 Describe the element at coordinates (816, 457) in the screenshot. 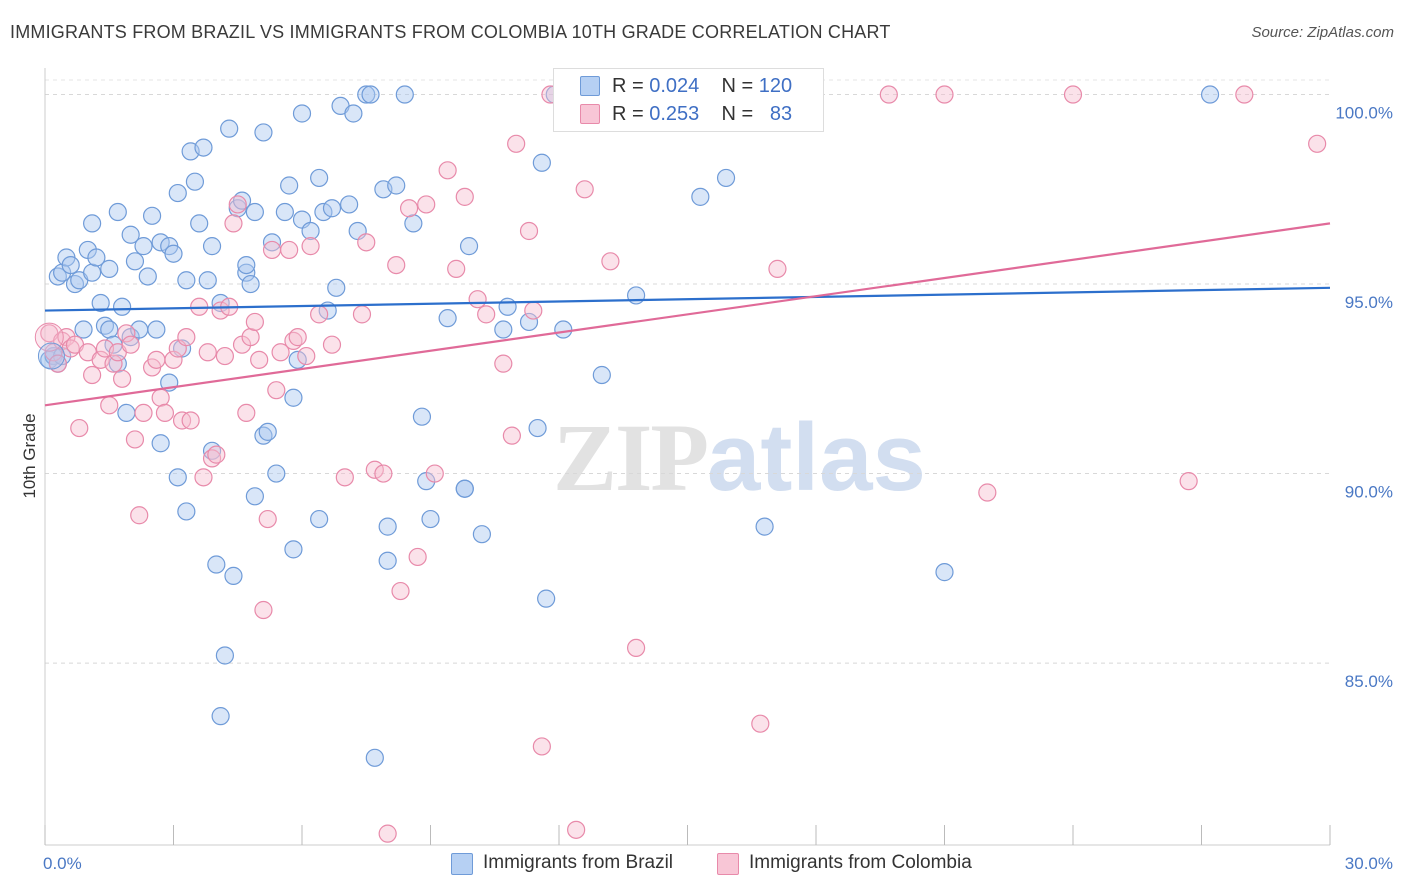

I see `watermark-atlas: atlas` at that location.